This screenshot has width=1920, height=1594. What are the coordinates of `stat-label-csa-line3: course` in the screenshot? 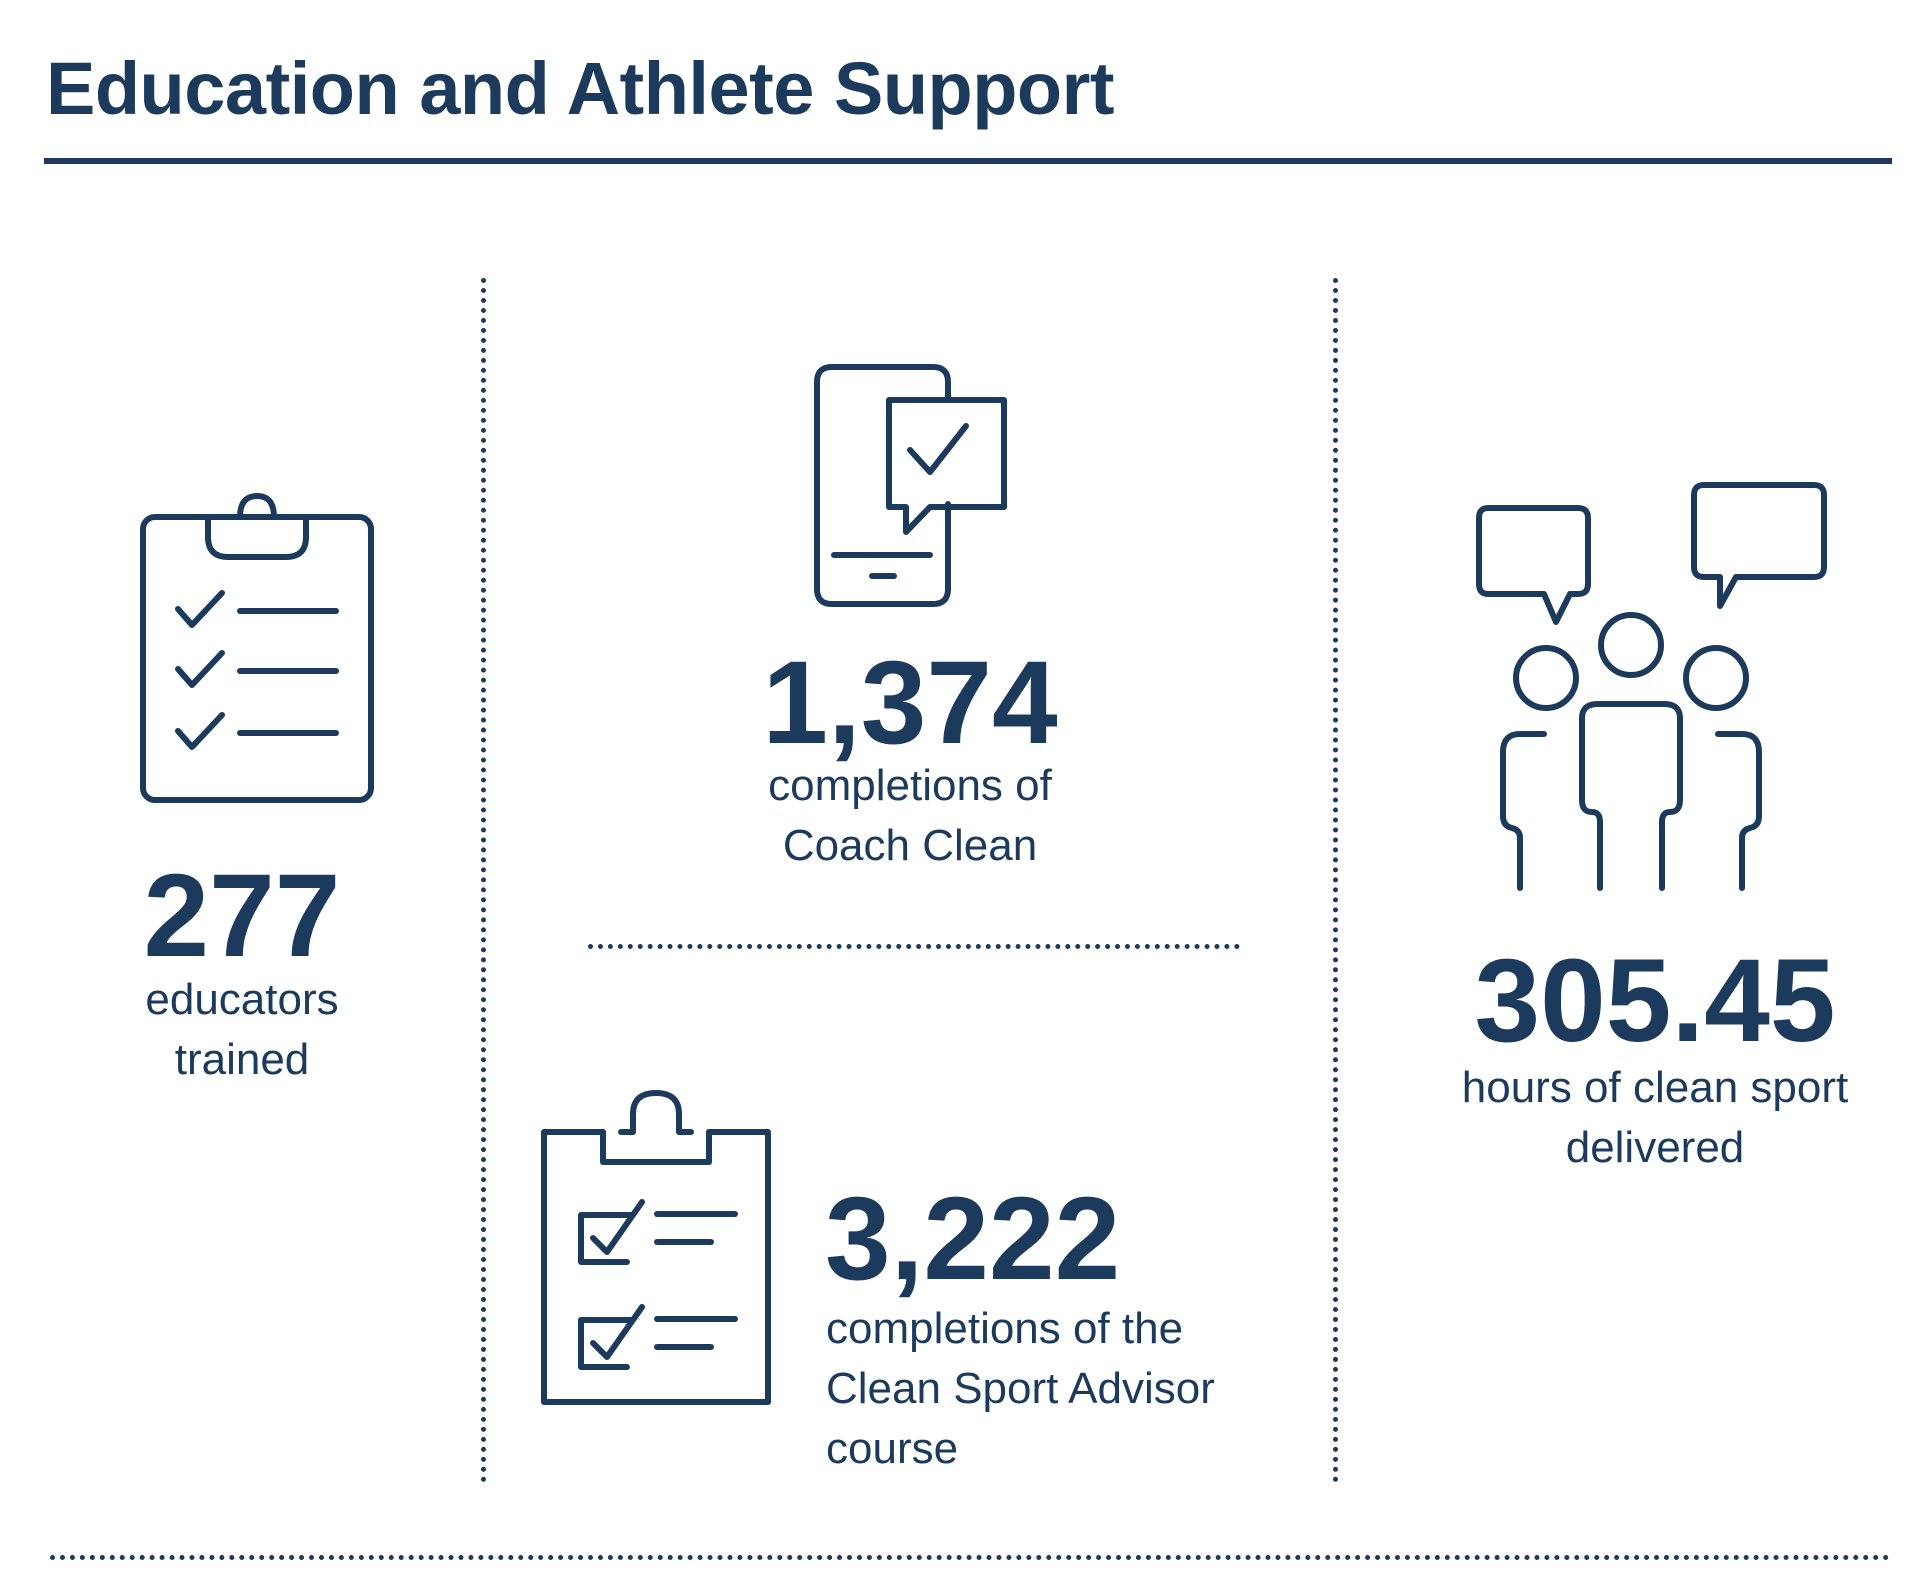 It's located at (892, 1448).